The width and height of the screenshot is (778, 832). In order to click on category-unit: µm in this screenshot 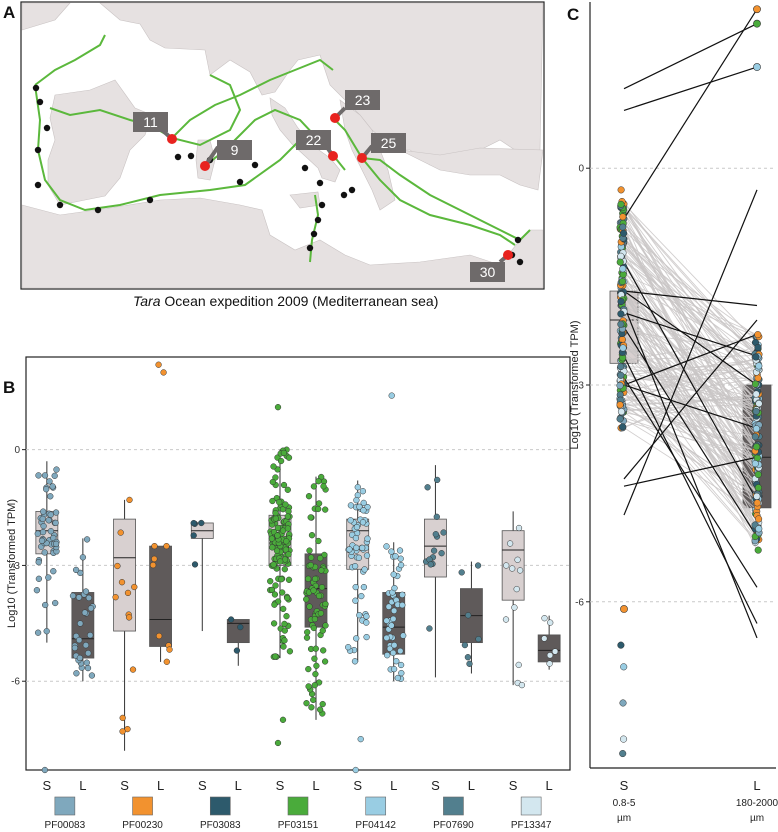, I will do `click(757, 818)`.